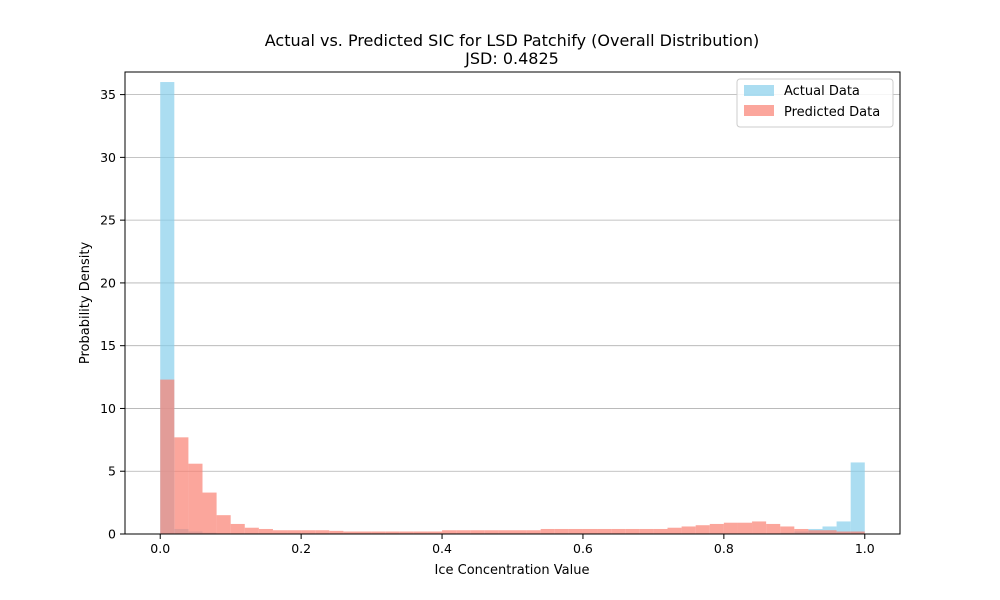  What do you see at coordinates (108, 157) in the screenshot?
I see `y-tick-label-6: 30` at bounding box center [108, 157].